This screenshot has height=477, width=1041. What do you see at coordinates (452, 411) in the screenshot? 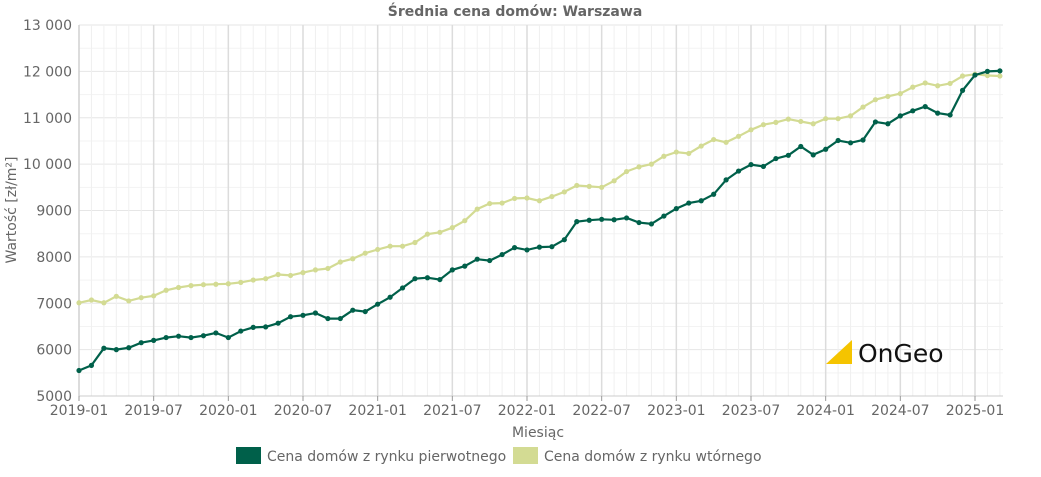
I see `x-tick-label: 2021-07` at bounding box center [452, 411].